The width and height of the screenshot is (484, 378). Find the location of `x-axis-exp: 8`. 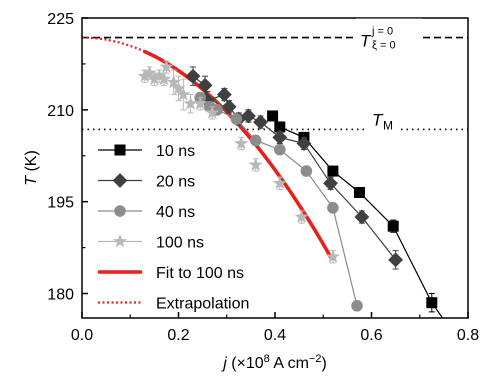

x-axis-exp: 8 is located at coordinates (267, 359).